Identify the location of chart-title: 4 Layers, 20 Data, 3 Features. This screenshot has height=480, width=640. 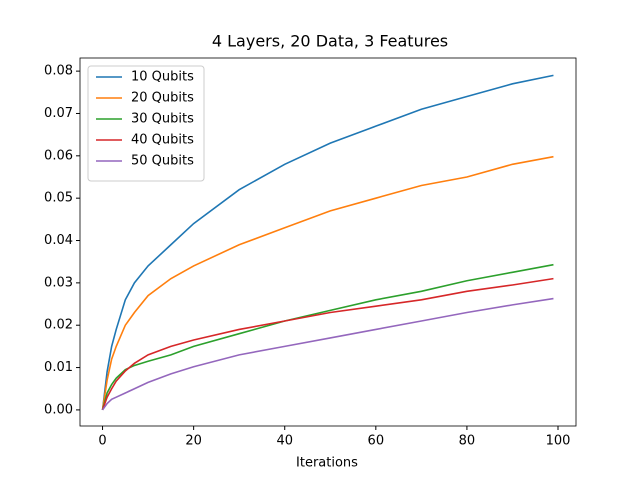
(330, 41).